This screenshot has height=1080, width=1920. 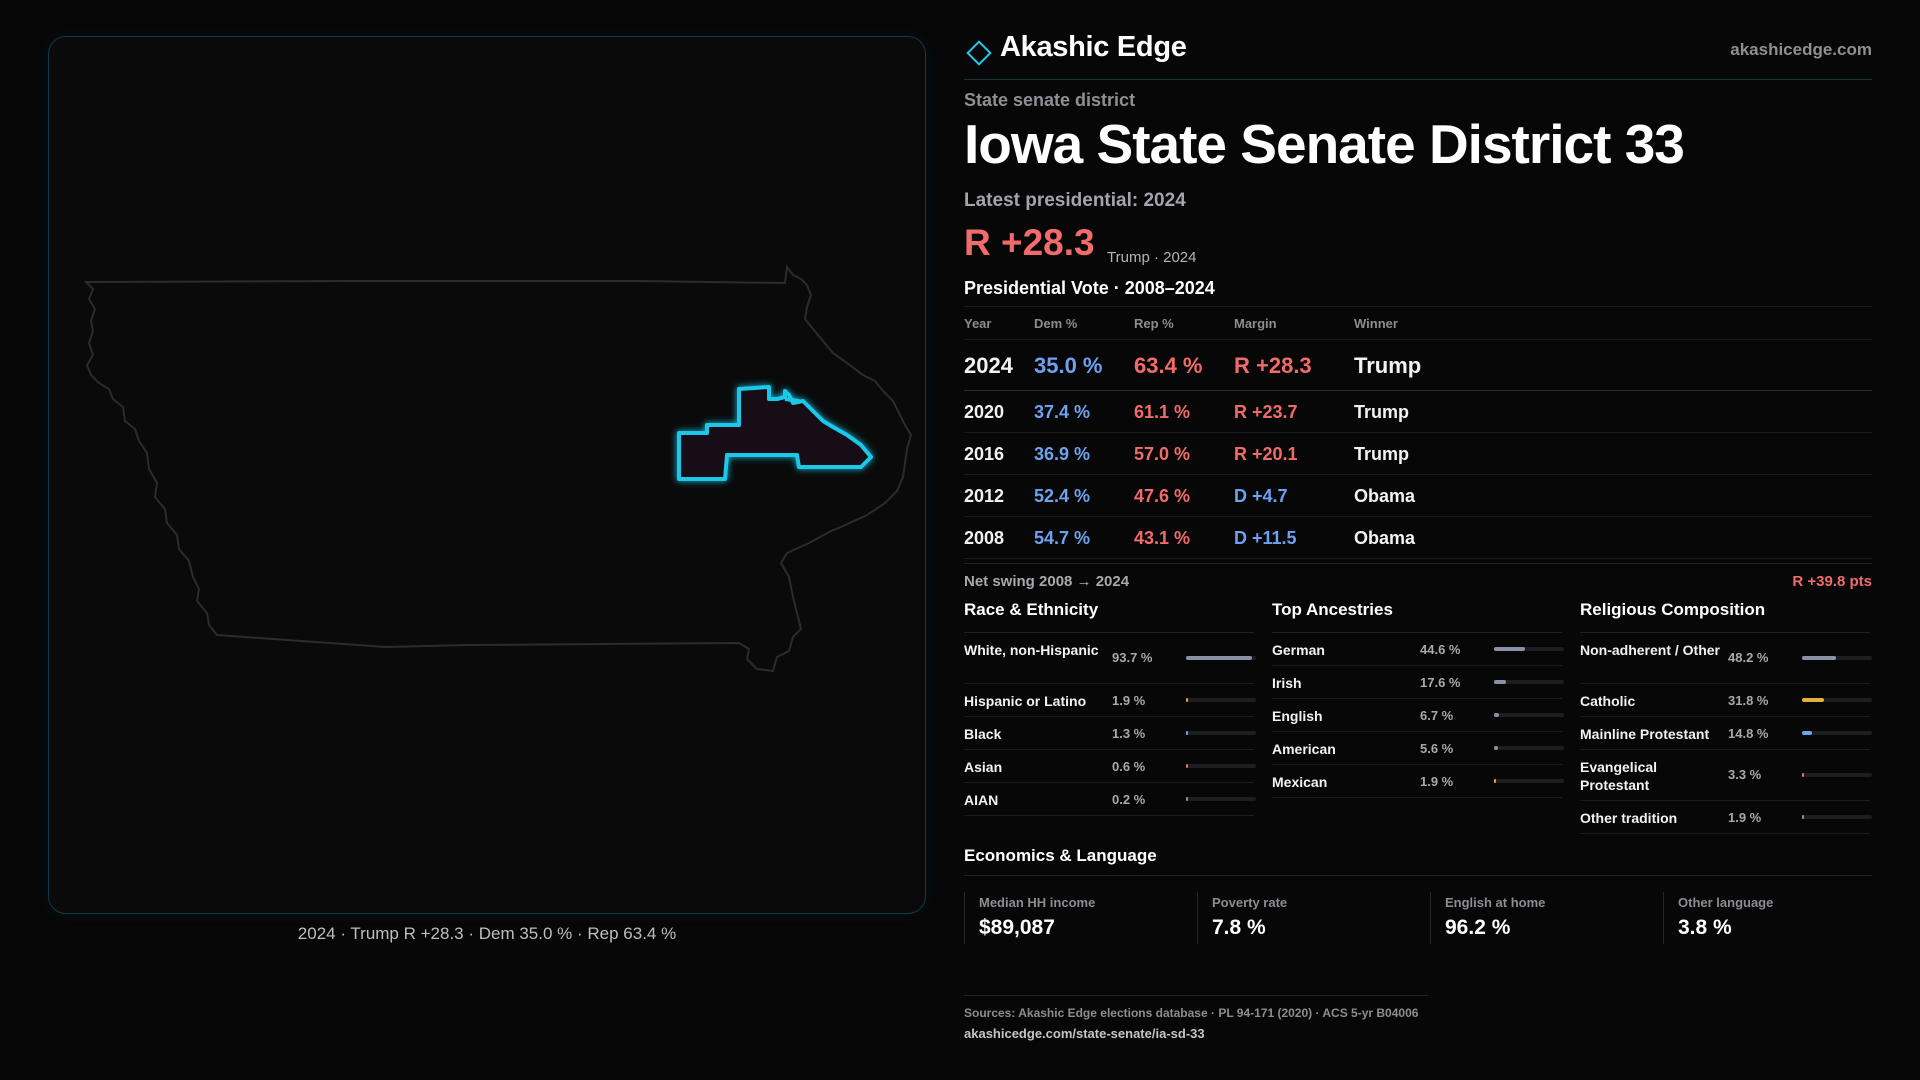 I want to click on religion-row: Other tradition 1.9 %, so click(x=1726, y=817).